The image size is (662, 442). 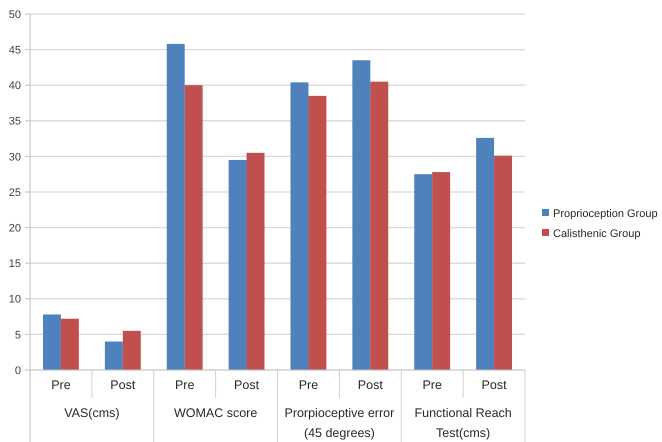 I want to click on text: WOMAC score, so click(x=216, y=413).